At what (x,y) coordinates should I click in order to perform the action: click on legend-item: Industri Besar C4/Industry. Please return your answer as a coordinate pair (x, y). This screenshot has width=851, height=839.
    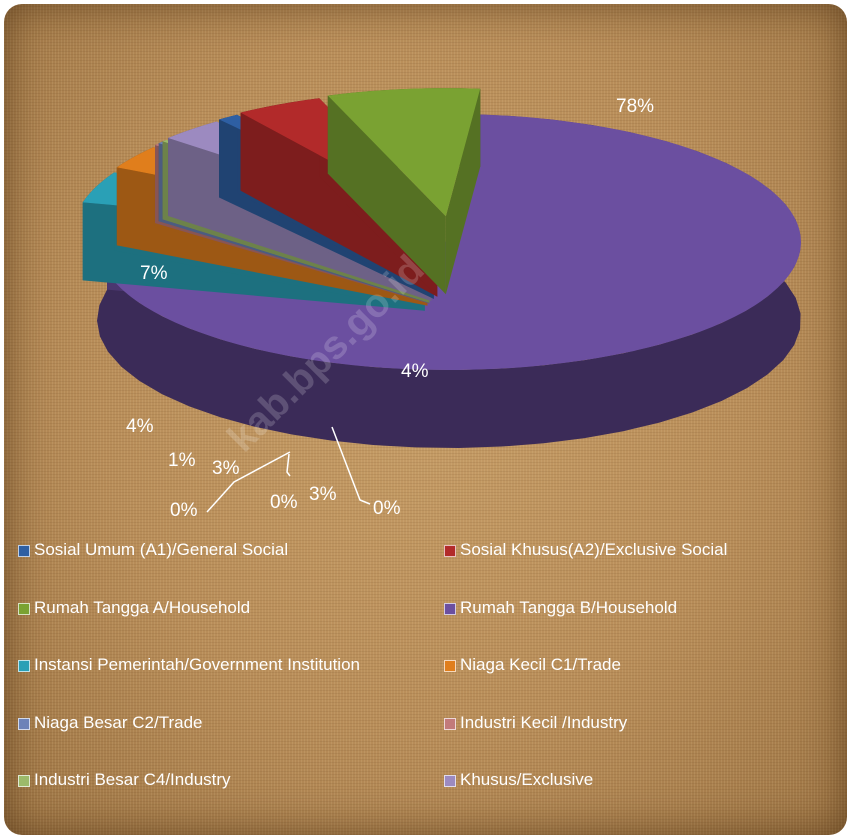
    Looking at the image, I should click on (231, 799).